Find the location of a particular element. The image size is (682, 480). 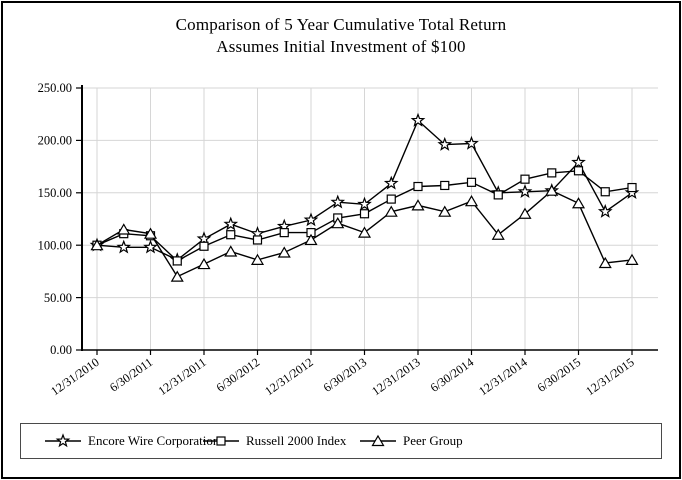

y-axis-tick-label: 200.00 is located at coordinates (55, 141).